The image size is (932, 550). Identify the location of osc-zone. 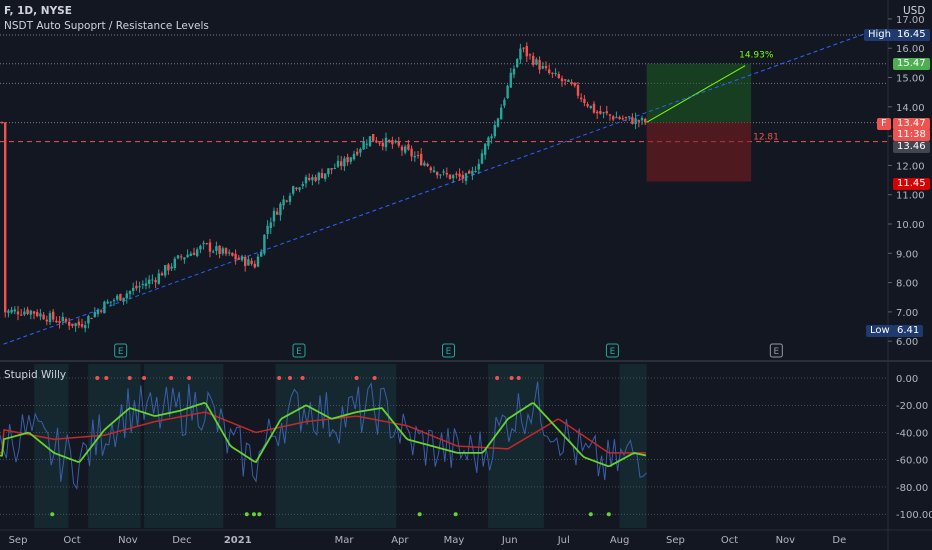
(516, 446).